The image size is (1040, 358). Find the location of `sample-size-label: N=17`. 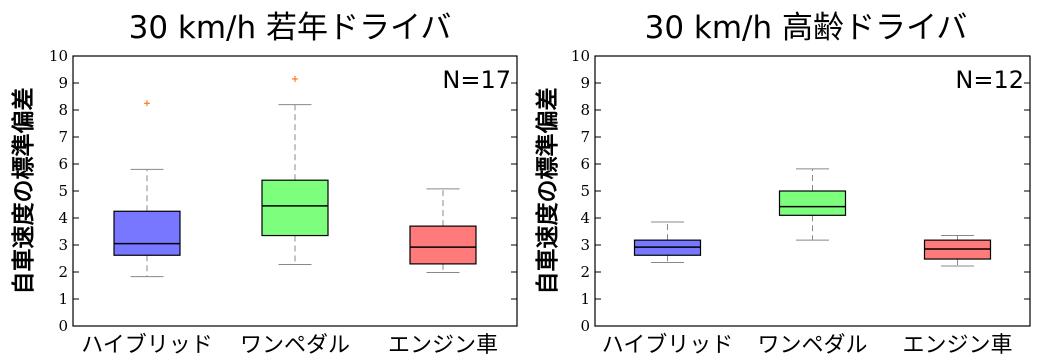

sample-size-label: N=17 is located at coordinates (476, 80).